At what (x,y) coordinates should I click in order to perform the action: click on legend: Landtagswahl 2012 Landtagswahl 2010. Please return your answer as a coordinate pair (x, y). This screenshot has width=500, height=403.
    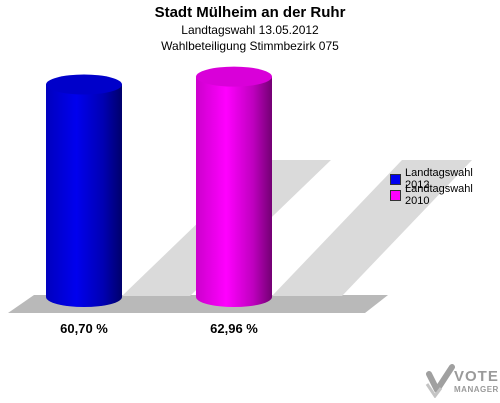
    Looking at the image, I should click on (445, 187).